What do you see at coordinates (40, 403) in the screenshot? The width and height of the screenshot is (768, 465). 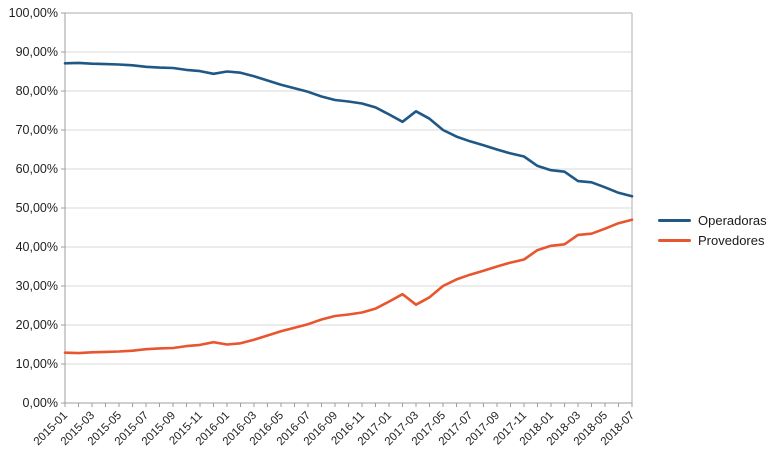 I see `y-axis-label: 0,00%` at bounding box center [40, 403].